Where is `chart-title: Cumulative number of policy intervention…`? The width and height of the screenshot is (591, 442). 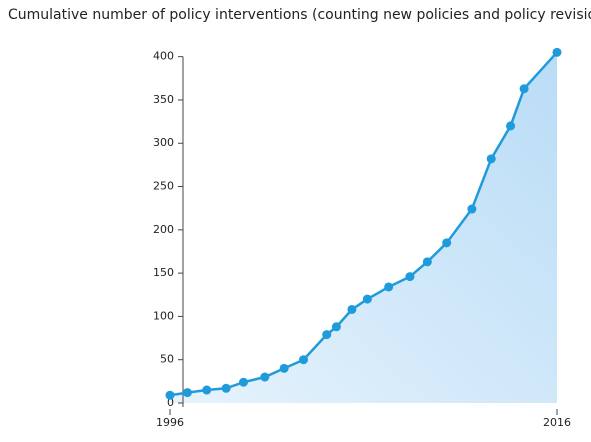 chart-title: Cumulative number of policy intervention… is located at coordinates (299, 15).